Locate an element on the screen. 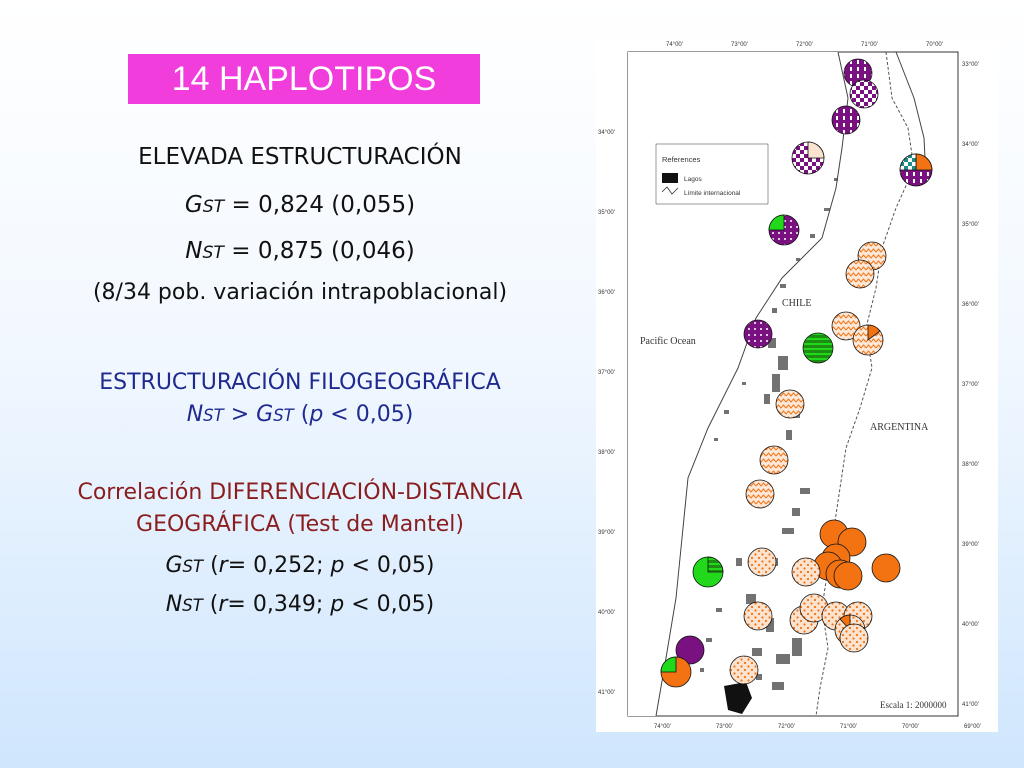 The image size is (1024, 768). top-longitude-tick: 71°00' is located at coordinates (869, 45).